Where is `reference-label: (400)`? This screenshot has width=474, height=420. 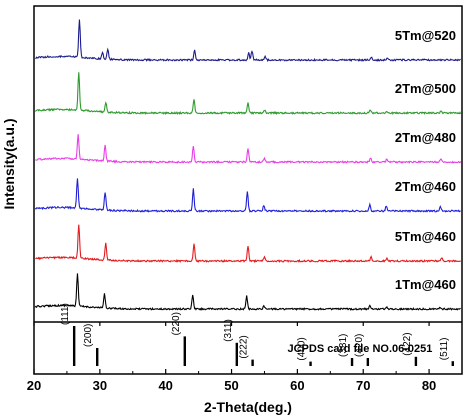 reference-label: (400) is located at coordinates (302, 348).